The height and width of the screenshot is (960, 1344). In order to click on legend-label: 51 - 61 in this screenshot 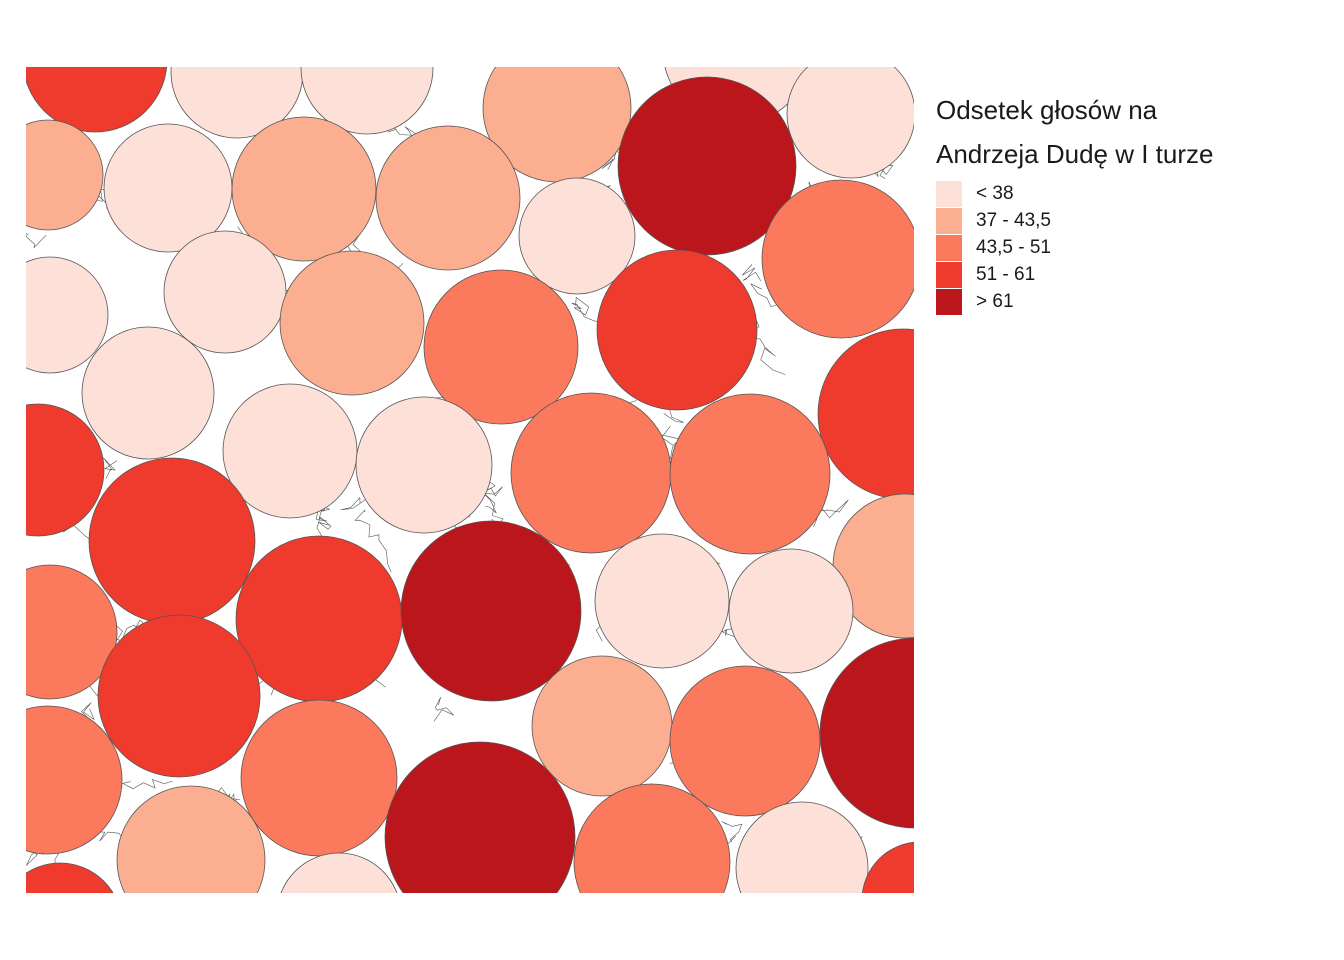, I will do `click(1006, 274)`.